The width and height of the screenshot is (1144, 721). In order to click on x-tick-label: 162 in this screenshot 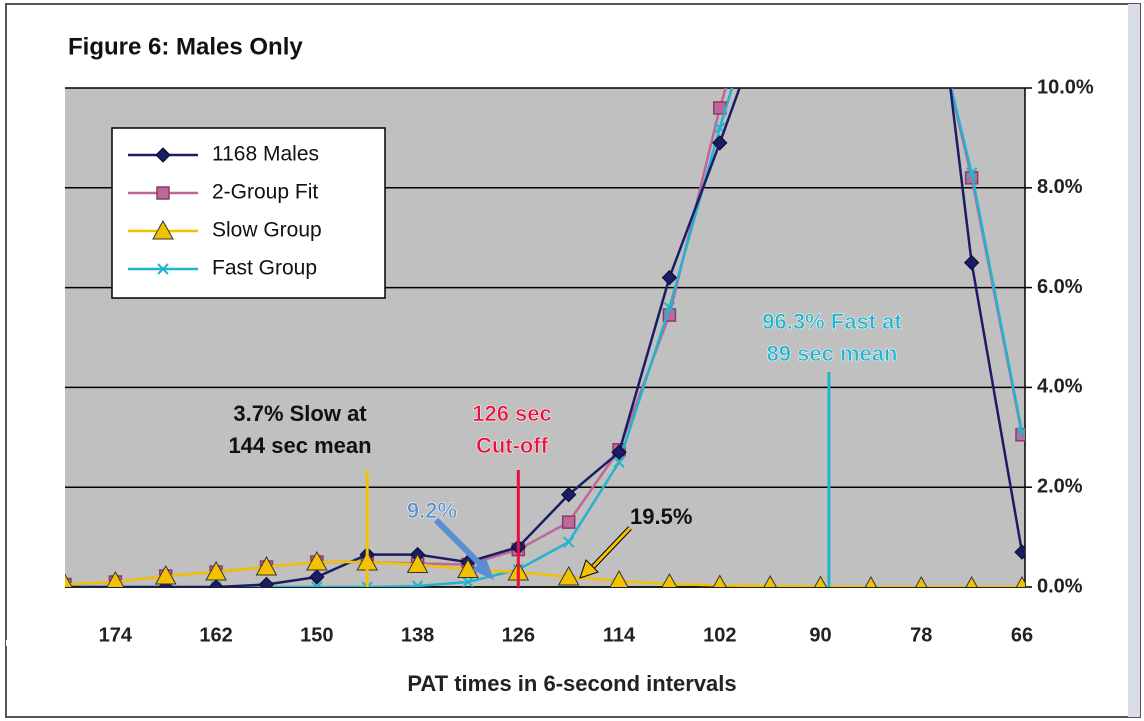, I will do `click(215, 635)`.